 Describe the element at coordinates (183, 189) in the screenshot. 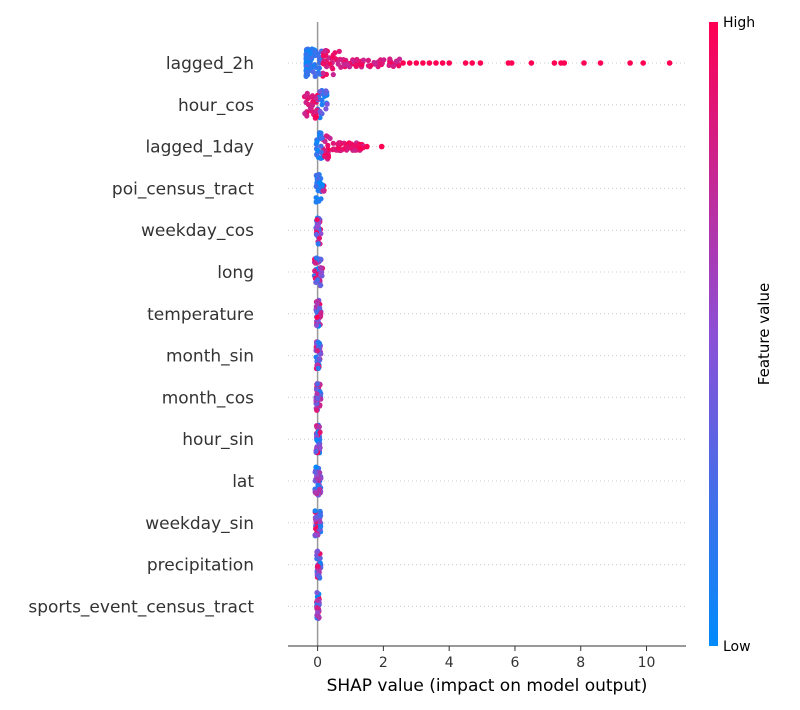

I see `feature-label: poi_census_tract` at that location.